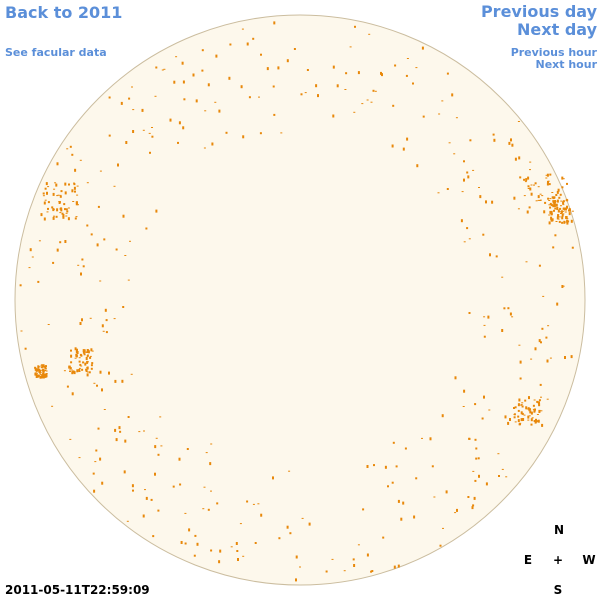  What do you see at coordinates (63, 12) in the screenshot?
I see `back-link: Back to 2011` at bounding box center [63, 12].